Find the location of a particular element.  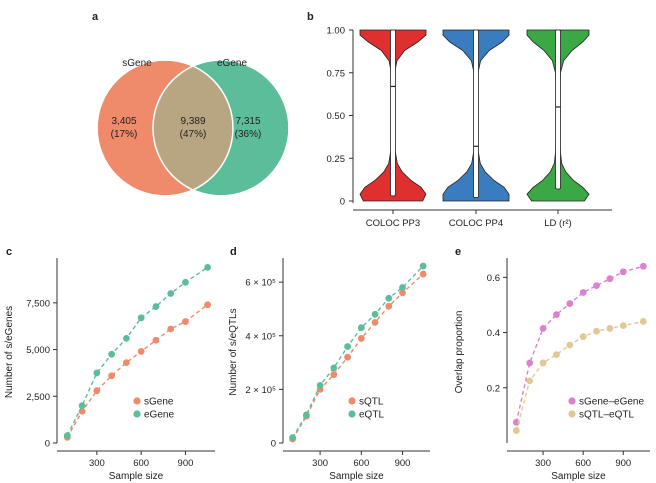

venn-overlap-region is located at coordinates (193, 128).